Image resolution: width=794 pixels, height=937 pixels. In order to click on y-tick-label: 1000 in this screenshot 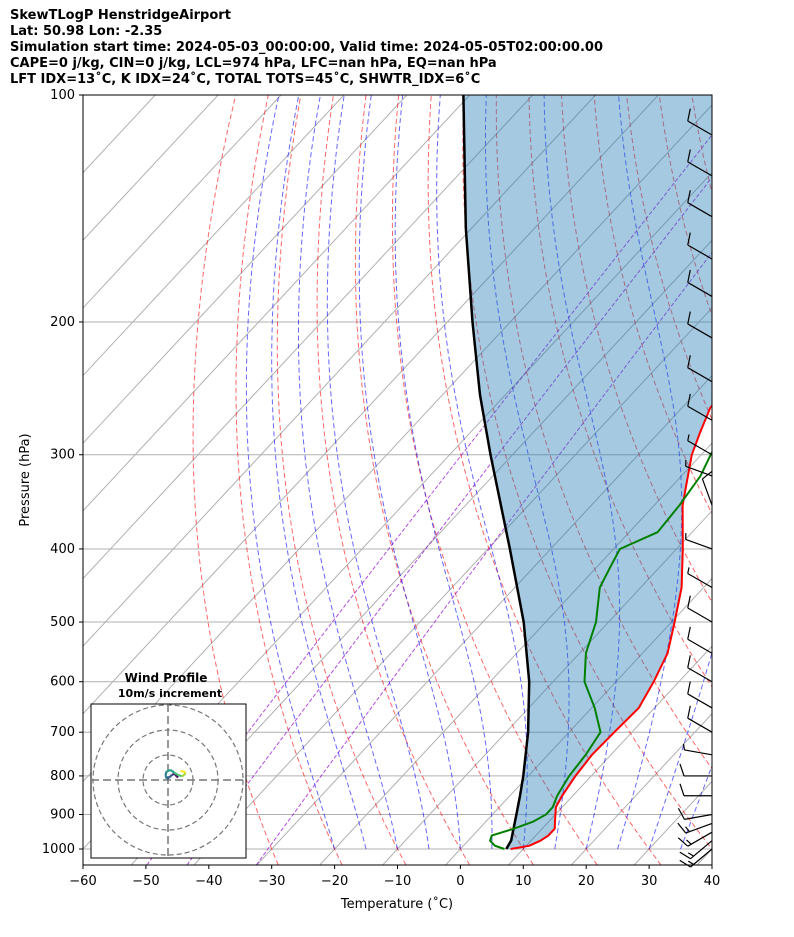, I will do `click(58, 849)`.